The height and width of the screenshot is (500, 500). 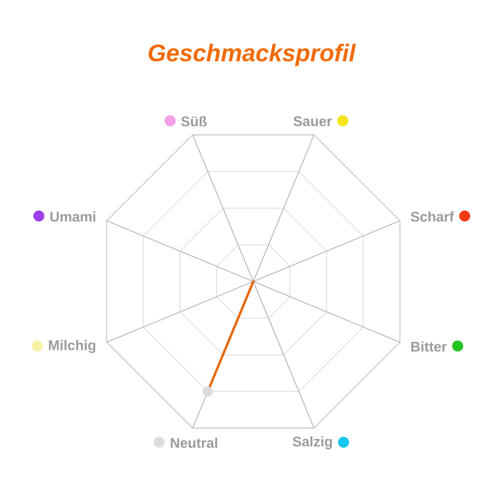 I want to click on spoke-label: Süß, so click(x=194, y=121).